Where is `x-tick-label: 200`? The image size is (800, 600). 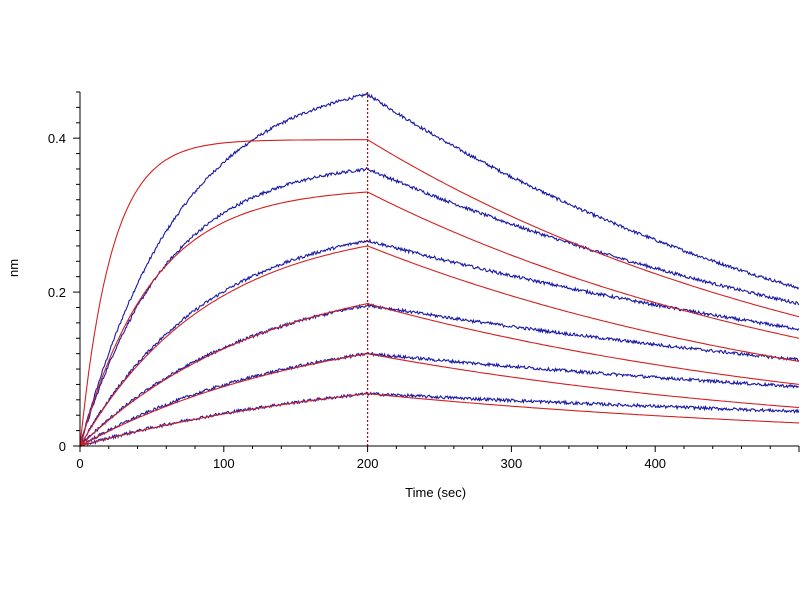
x-tick-label: 200 is located at coordinates (368, 463).